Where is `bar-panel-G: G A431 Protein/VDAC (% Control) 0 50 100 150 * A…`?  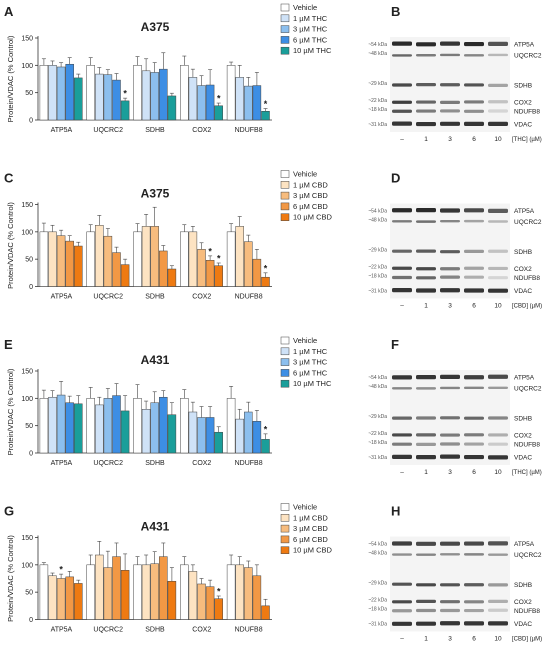 bar-panel-G: G A431 Protein/VDAC (% Control) 0 50 100 150 * A… is located at coordinates (168, 568).